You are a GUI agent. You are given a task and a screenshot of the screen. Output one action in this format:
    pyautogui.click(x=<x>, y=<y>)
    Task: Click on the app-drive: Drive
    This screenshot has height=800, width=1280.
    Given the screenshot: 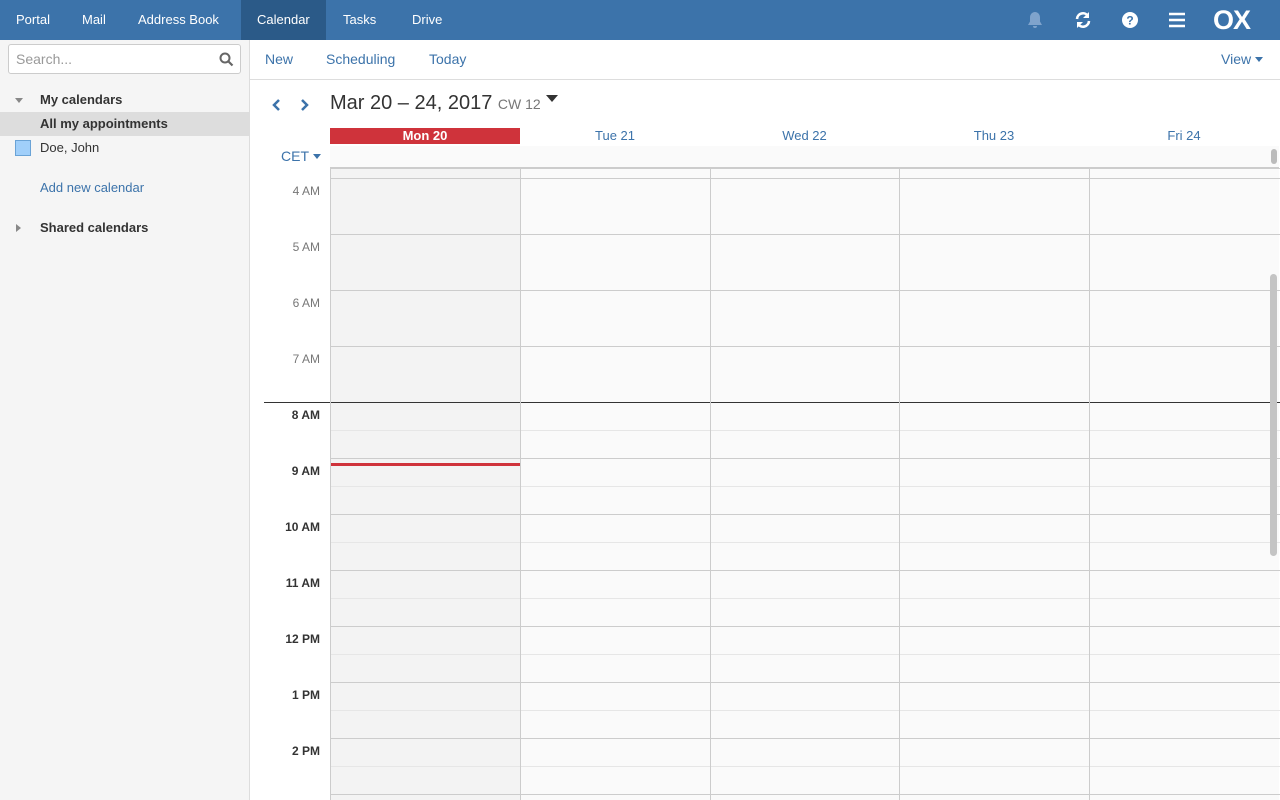 What is the action you would take?
    pyautogui.click(x=427, y=19)
    